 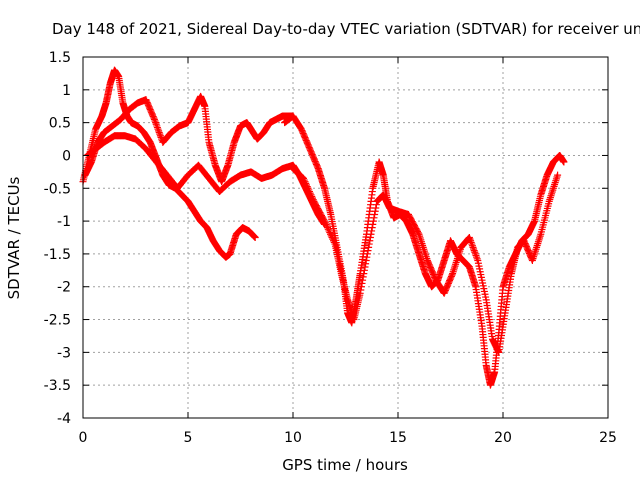 What do you see at coordinates (64, 222) in the screenshot?
I see `y-tick-label: -1` at bounding box center [64, 222].